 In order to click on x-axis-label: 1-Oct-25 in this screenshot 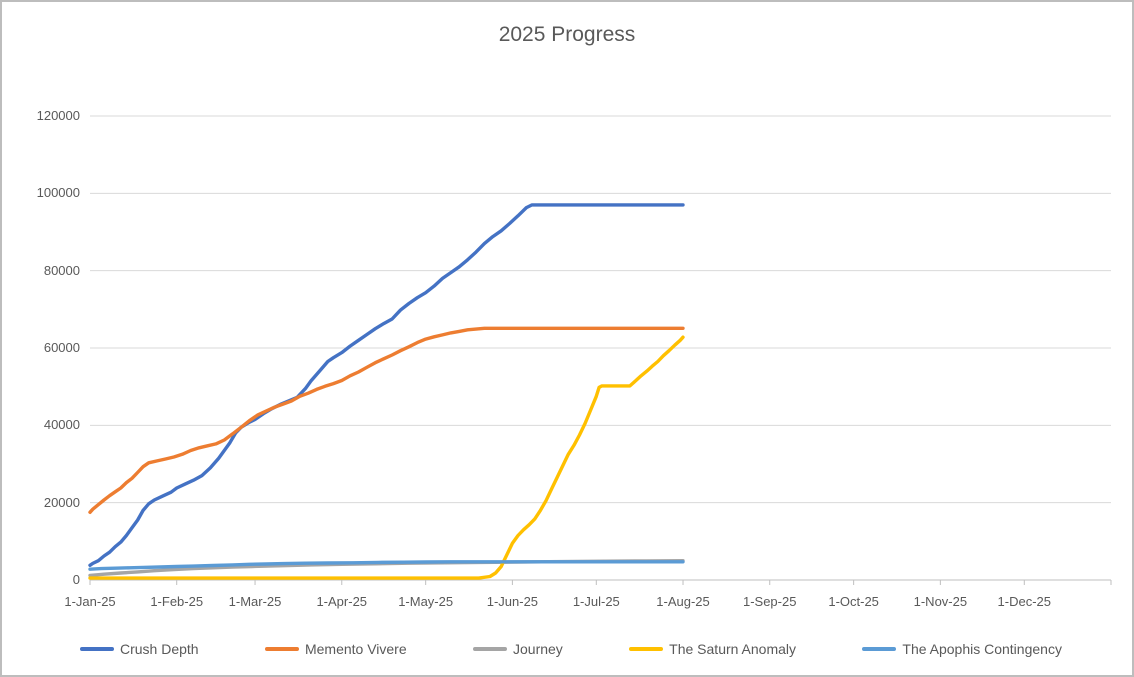, I will do `click(853, 601)`.